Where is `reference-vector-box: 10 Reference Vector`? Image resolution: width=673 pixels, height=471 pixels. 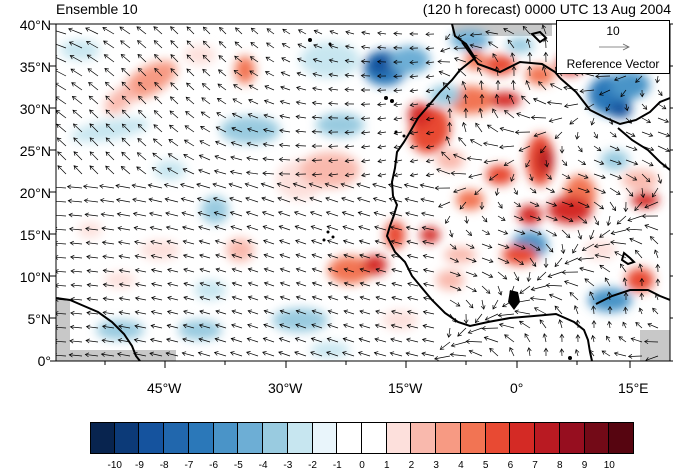
reference-vector-box: 10 Reference Vector is located at coordinates (613, 47).